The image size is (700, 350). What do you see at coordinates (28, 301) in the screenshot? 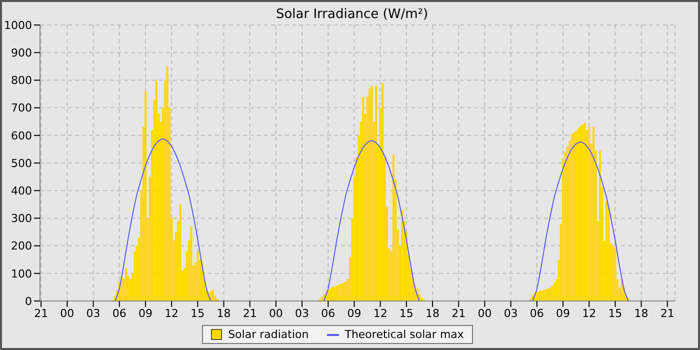
I see `y-tick-label: 0` at bounding box center [28, 301].